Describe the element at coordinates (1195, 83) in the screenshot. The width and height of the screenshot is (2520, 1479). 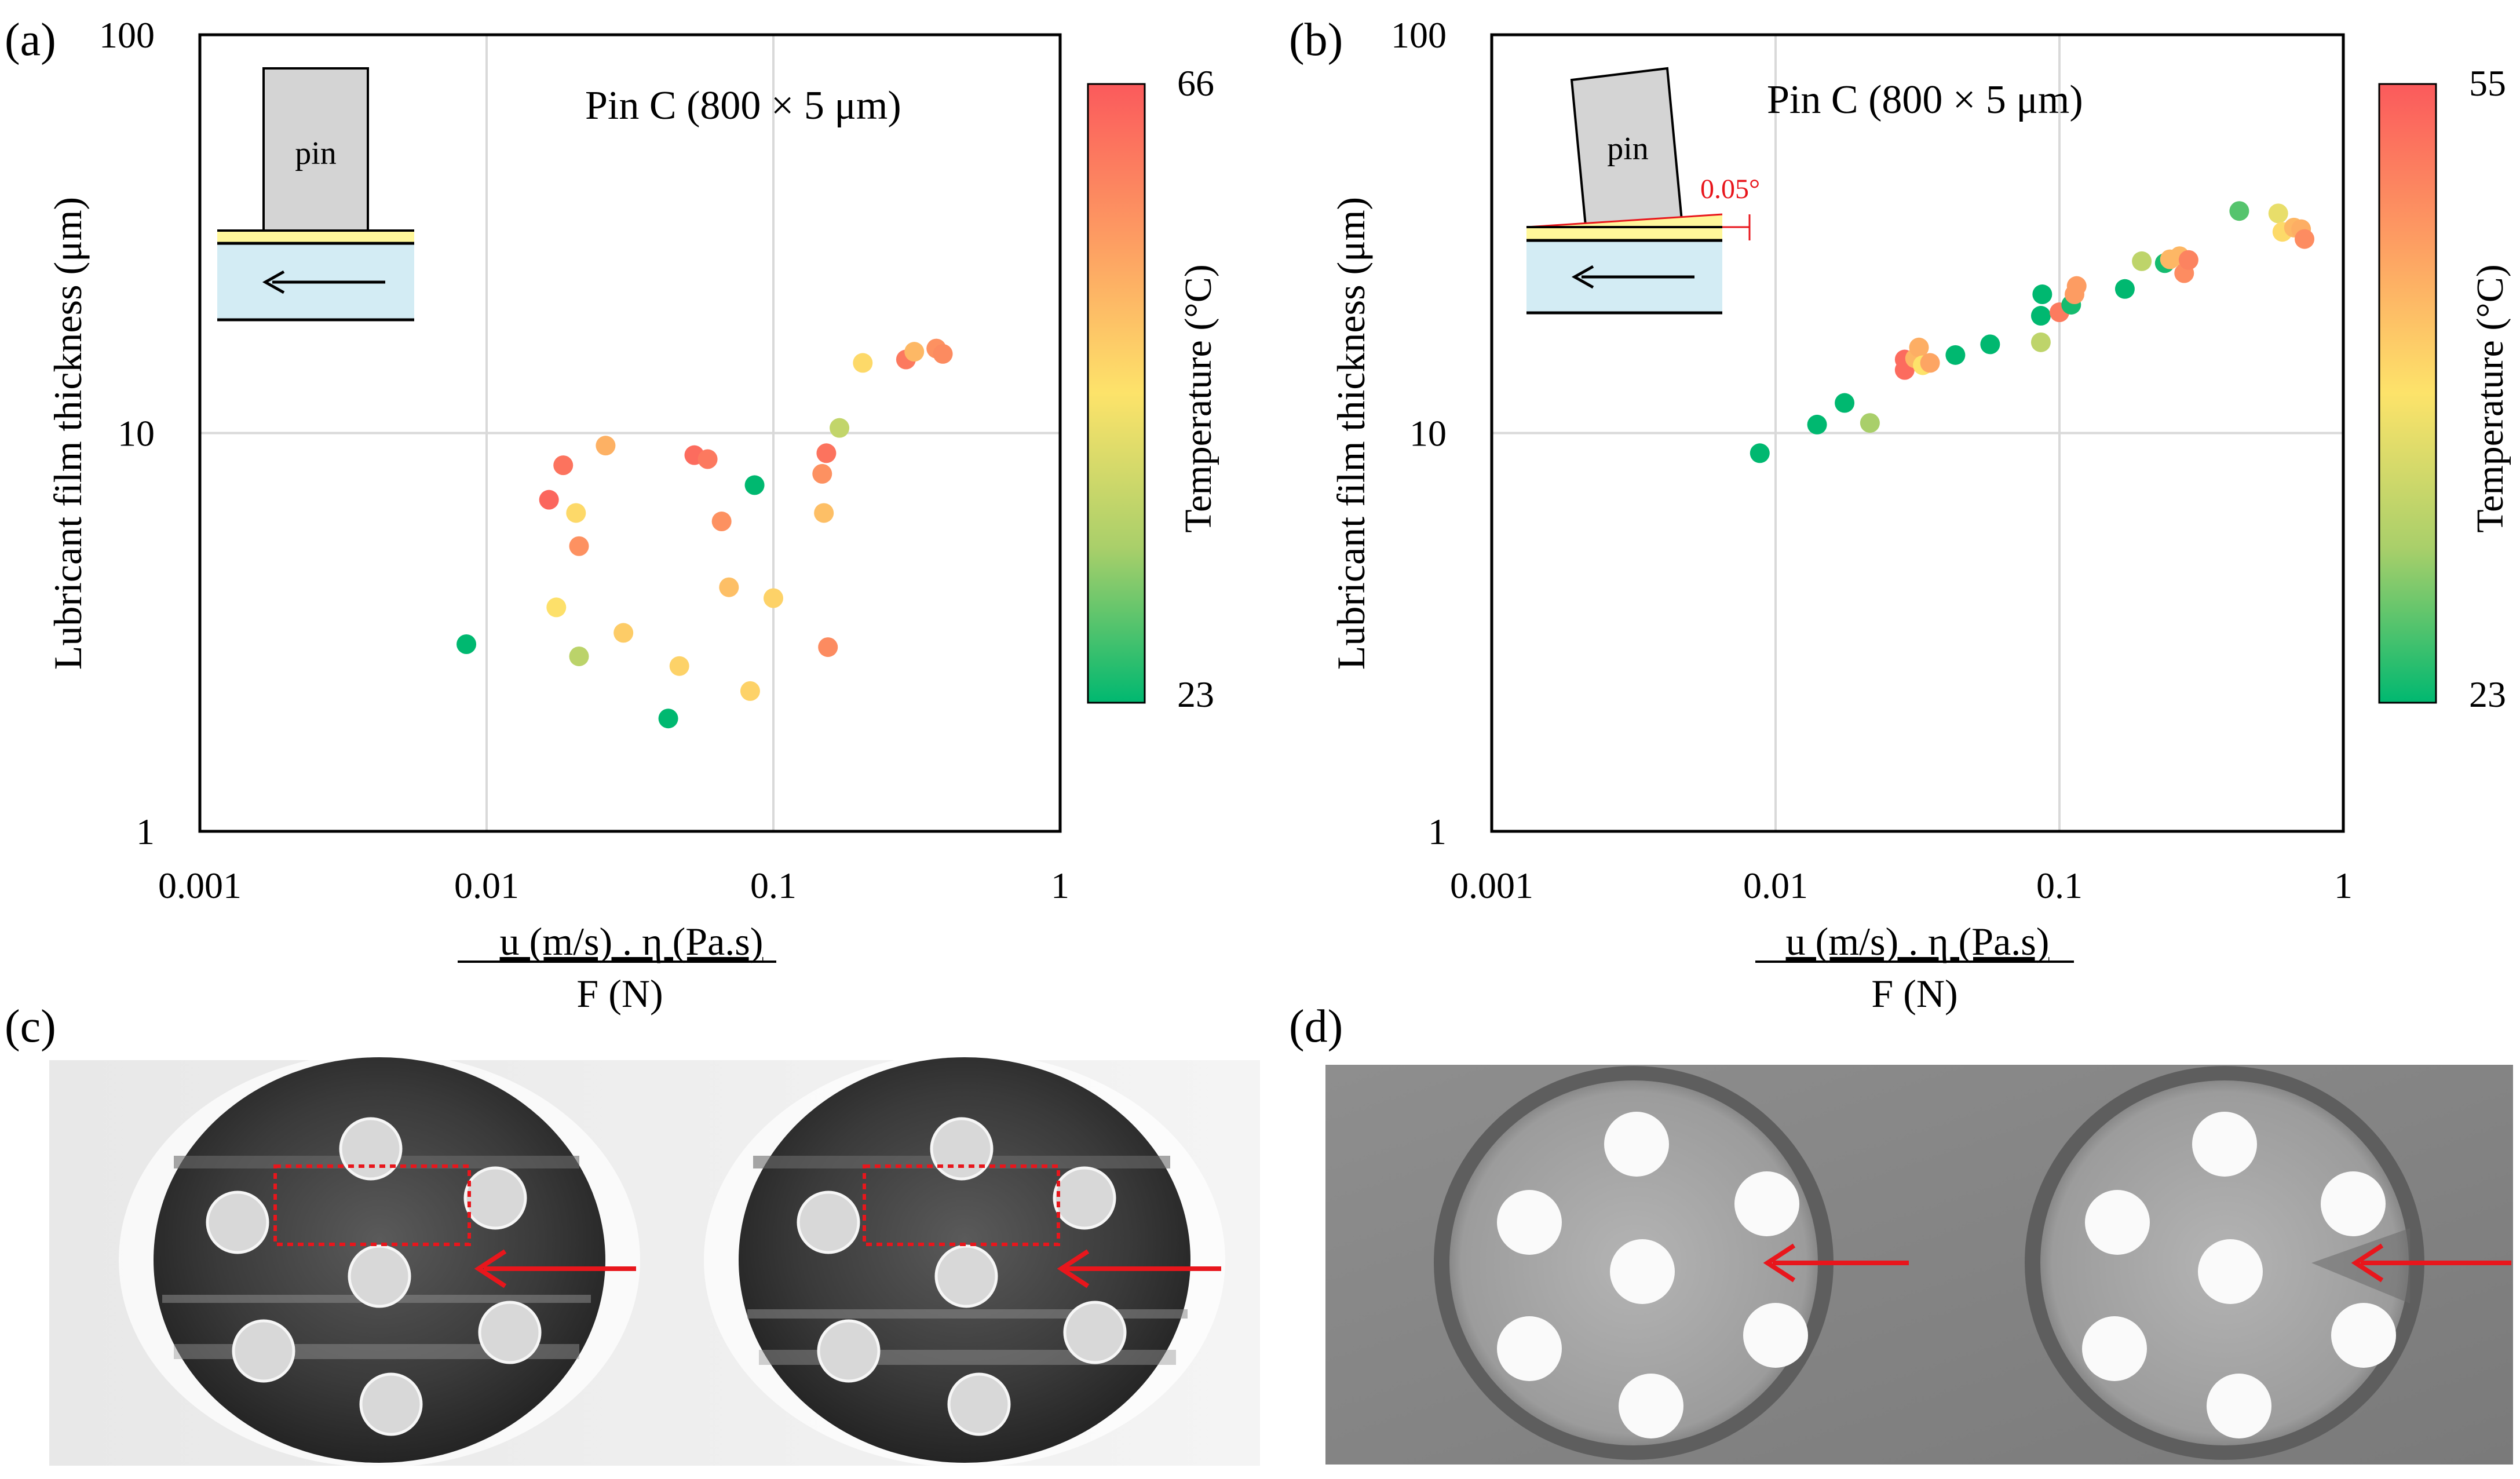
I see `colorbar-max-a: 66` at that location.